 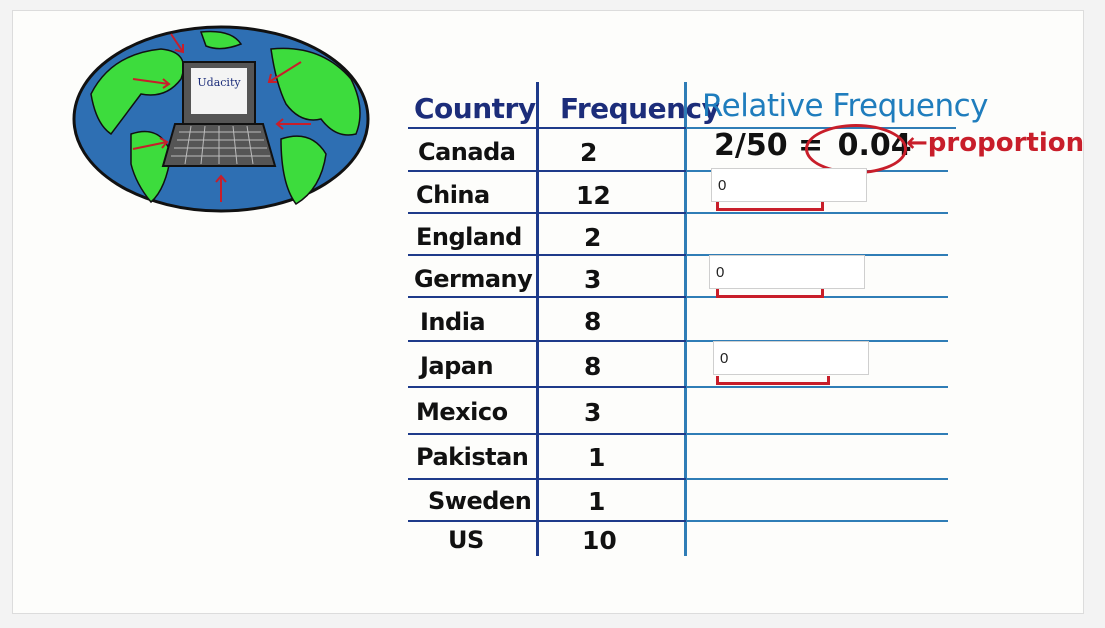 I want to click on header-relative-frequency: Relative Frequency, so click(x=845, y=106).